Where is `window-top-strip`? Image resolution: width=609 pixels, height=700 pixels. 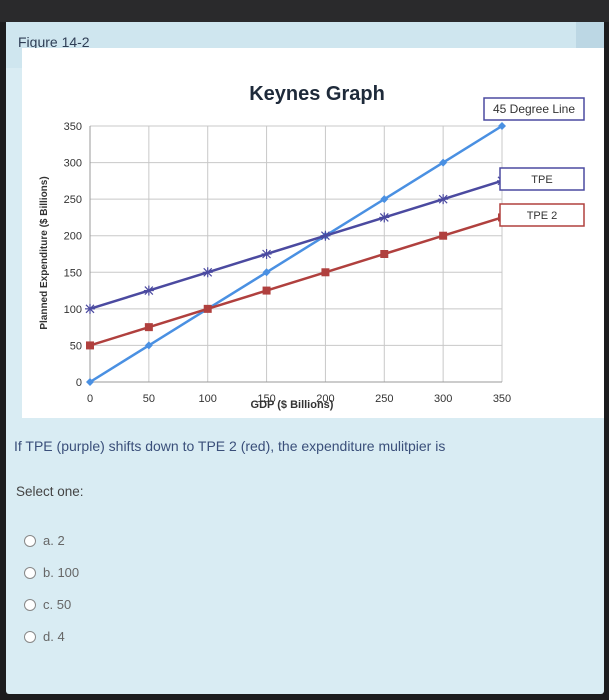
window-top-strip is located at coordinates (304, 11).